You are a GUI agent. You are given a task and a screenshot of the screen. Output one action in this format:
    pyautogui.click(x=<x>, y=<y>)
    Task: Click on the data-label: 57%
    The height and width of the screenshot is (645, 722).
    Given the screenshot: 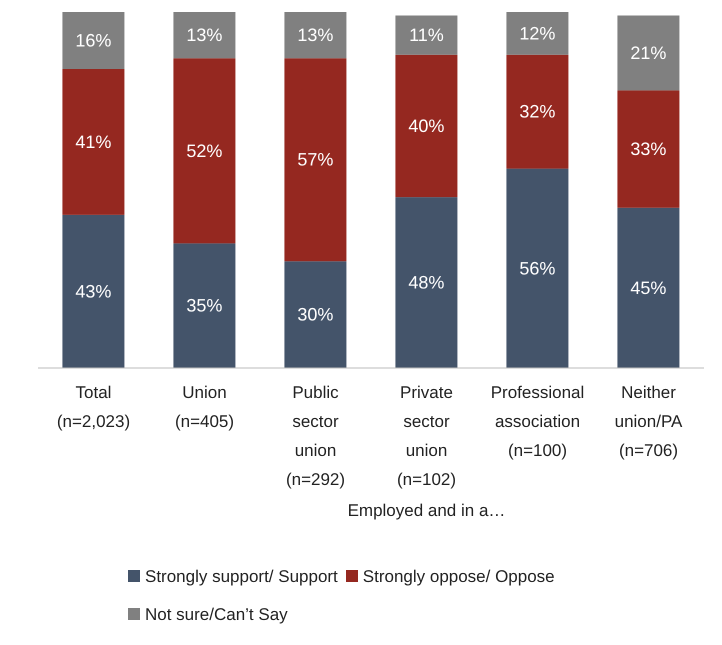 What is the action you would take?
    pyautogui.click(x=315, y=160)
    